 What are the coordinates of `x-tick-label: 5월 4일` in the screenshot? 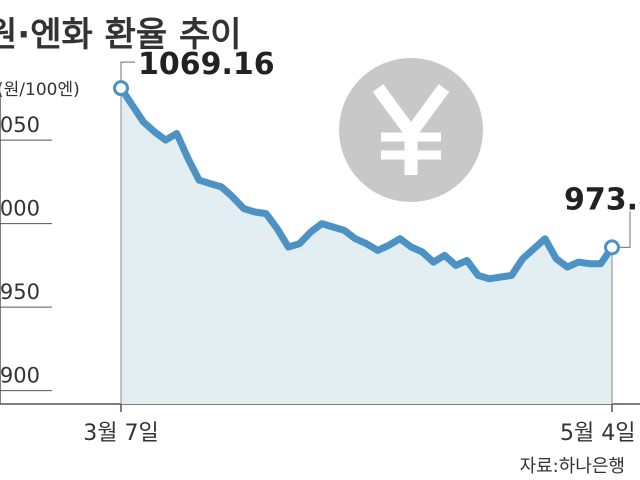 It's located at (597, 433).